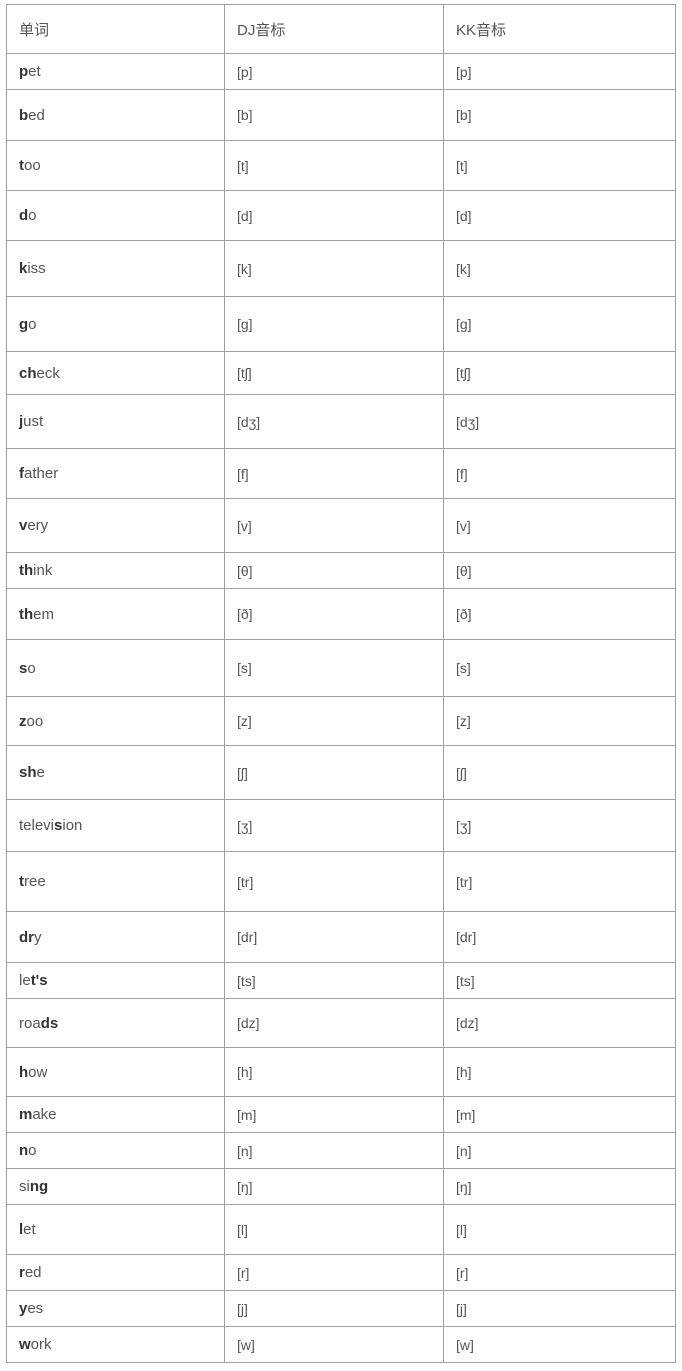 This screenshot has width=682, height=1371. What do you see at coordinates (334, 668) in the screenshot?
I see `dj-phonetic: [s]` at bounding box center [334, 668].